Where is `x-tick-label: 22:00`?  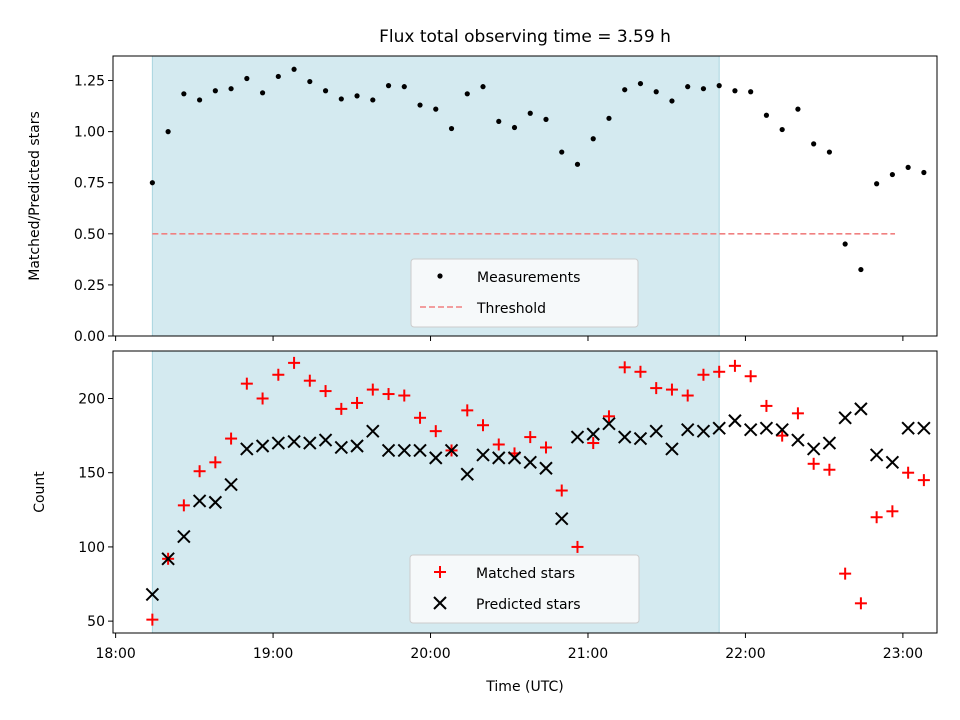
x-tick-label: 22:00 is located at coordinates (745, 654).